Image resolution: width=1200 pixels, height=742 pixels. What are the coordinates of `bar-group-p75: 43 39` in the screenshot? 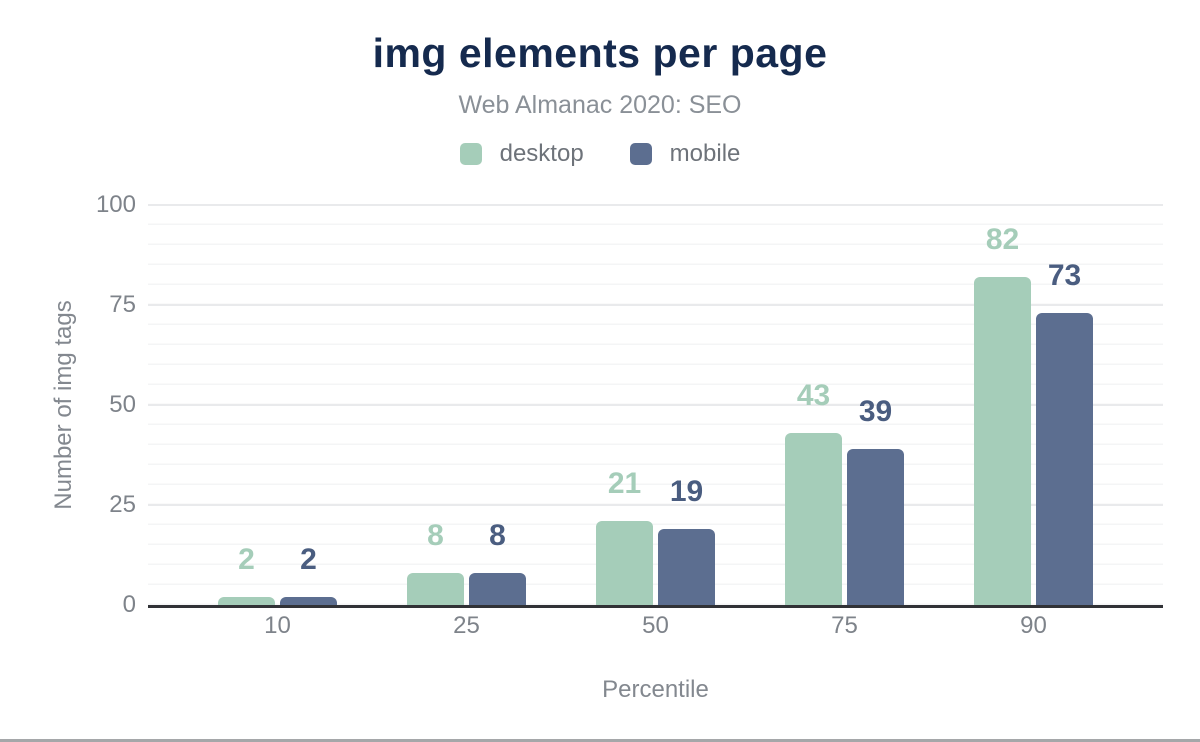 It's located at (844, 405).